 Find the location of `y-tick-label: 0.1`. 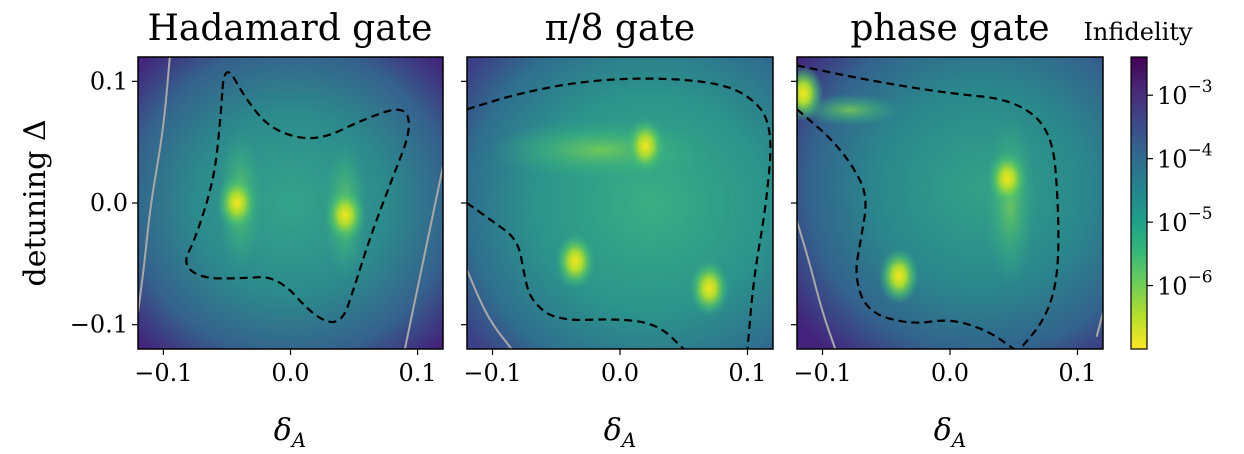

y-tick-label: 0.1 is located at coordinates (109, 81).